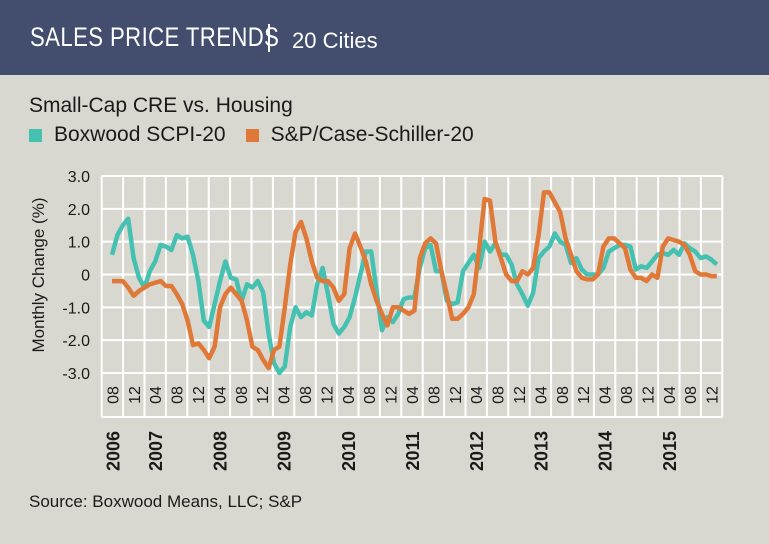  I want to click on legend-item-boxwood: Boxwood SCPI-20, so click(127, 135).